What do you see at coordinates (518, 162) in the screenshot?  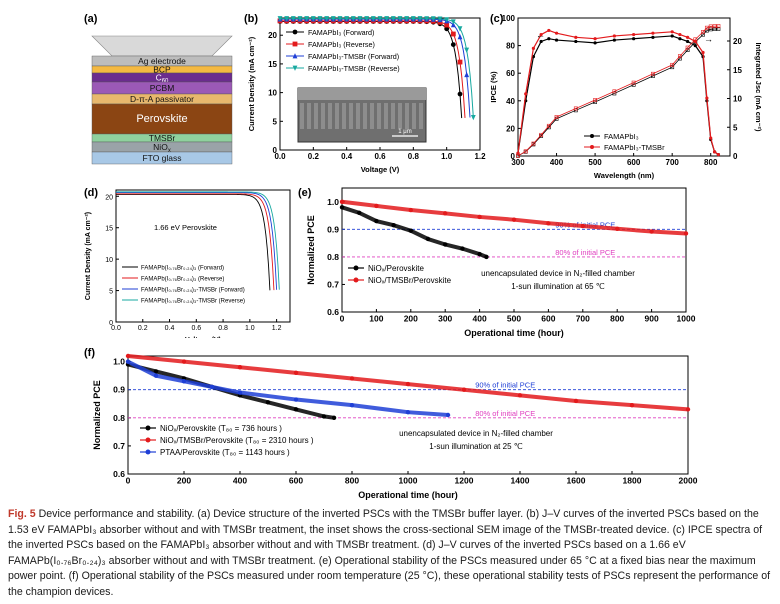 I see `x-tick-label: 300` at bounding box center [518, 162].